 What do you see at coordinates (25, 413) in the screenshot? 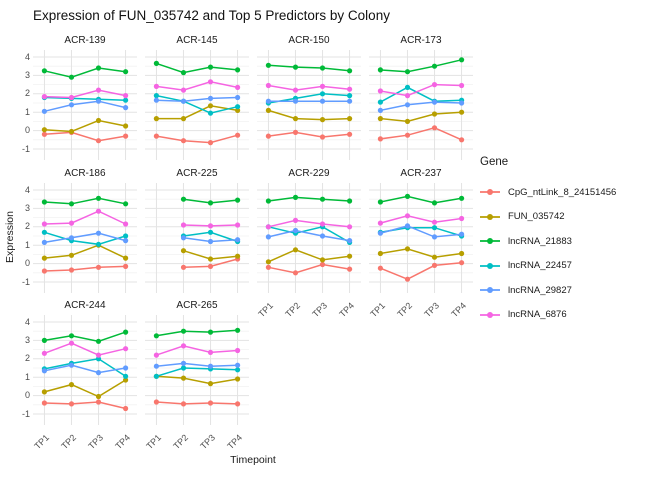
I see `y-tick-label: -1` at bounding box center [25, 413].